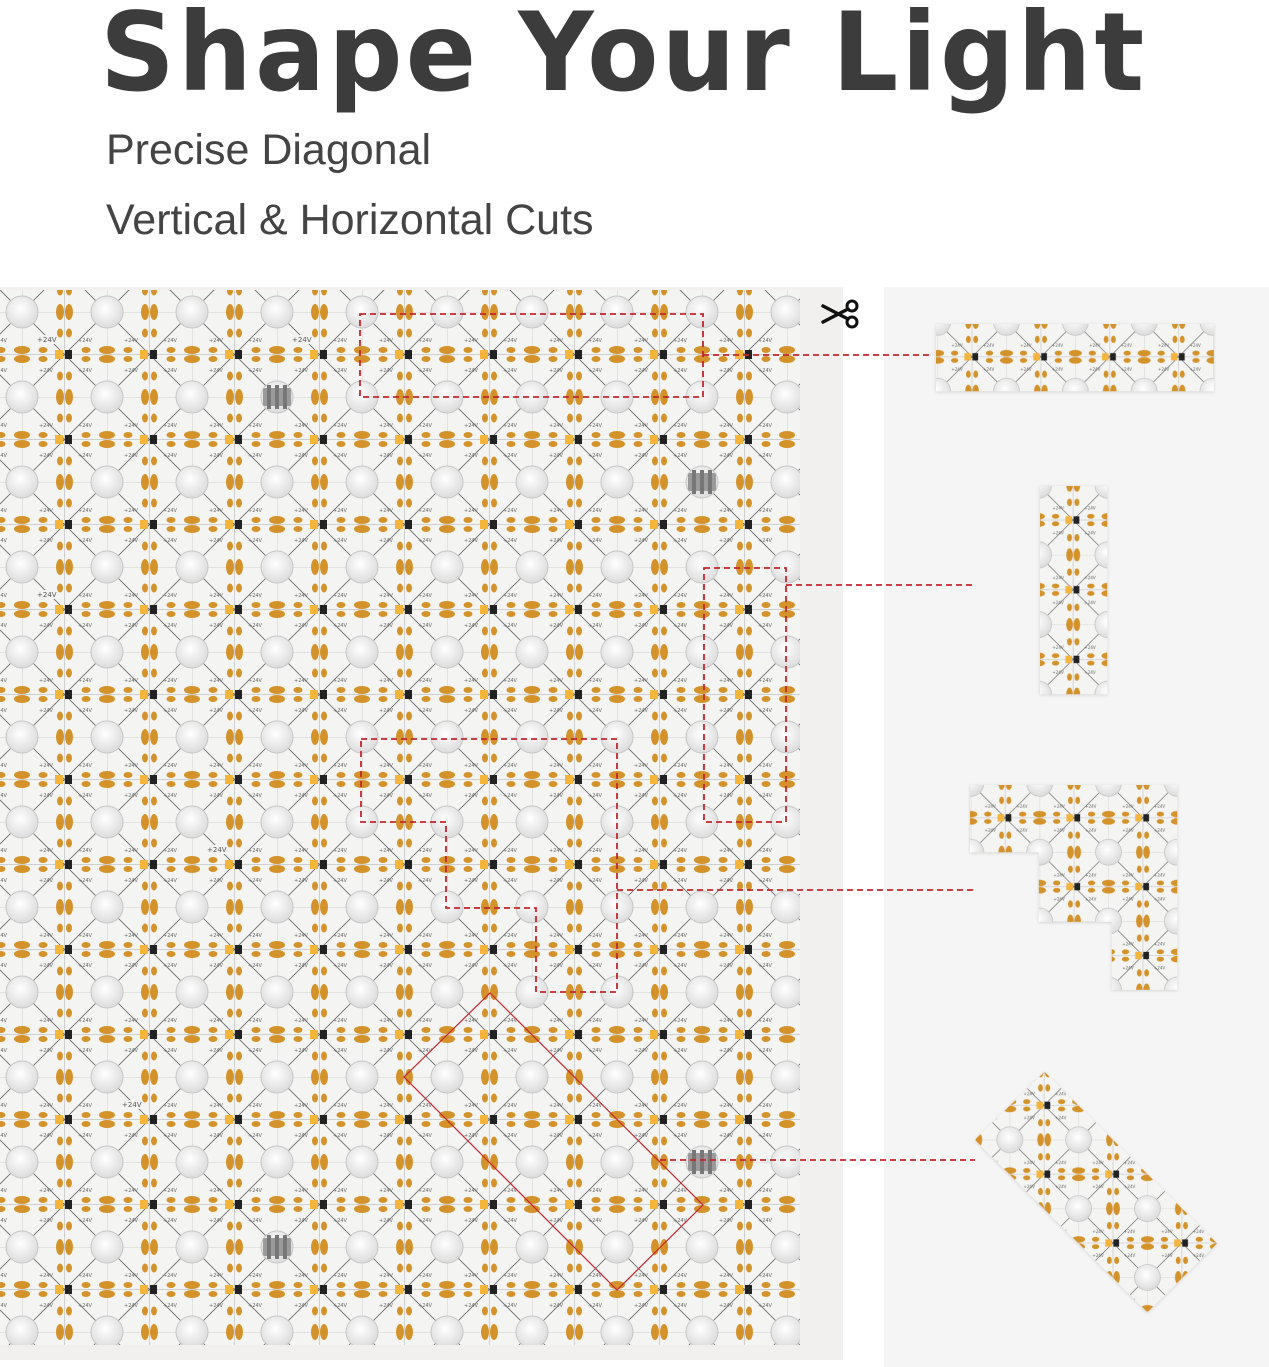  Describe the element at coordinates (745, 695) in the screenshot. I see `cut-outline-vertical-strip` at that location.